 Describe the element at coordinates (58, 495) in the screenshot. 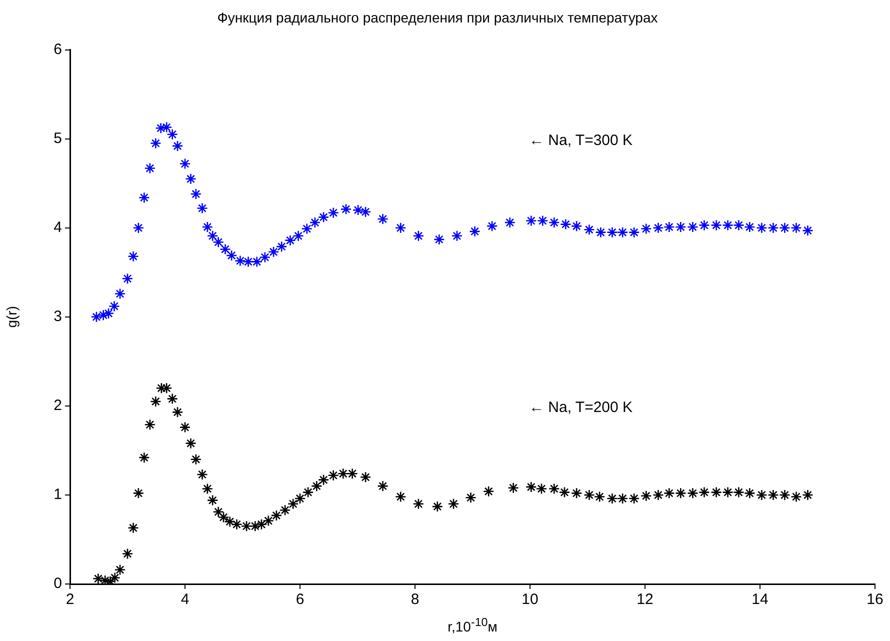

I see `y-tick-label: 1` at that location.